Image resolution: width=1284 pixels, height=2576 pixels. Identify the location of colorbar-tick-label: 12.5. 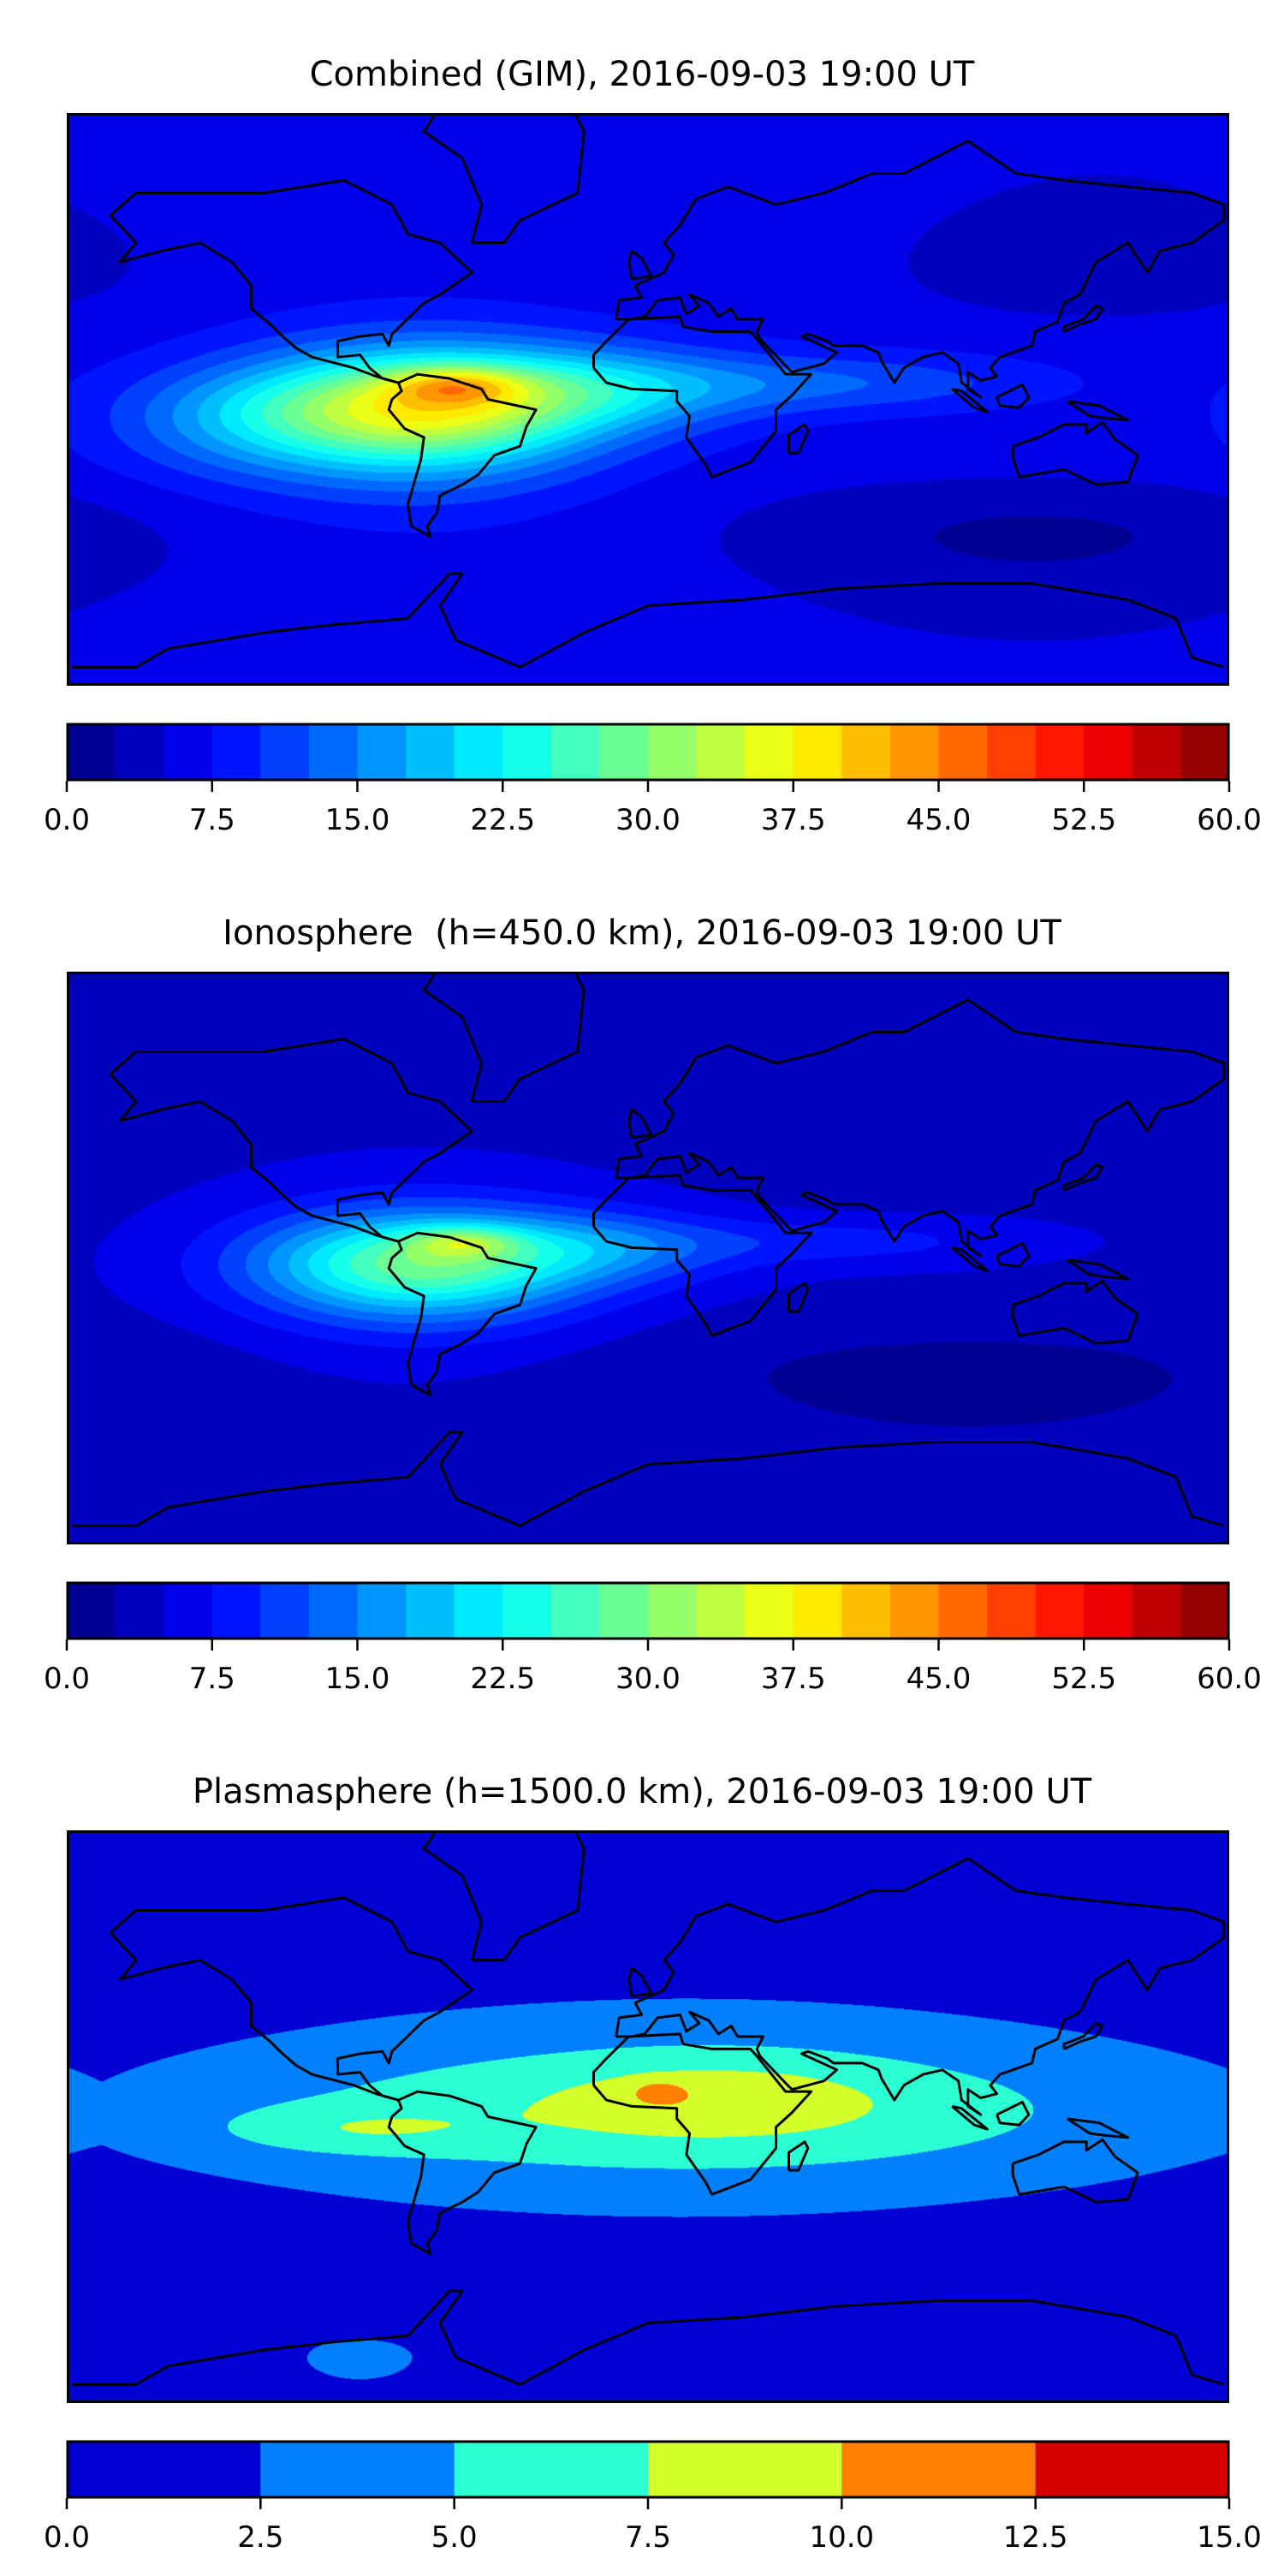
(1035, 2538).